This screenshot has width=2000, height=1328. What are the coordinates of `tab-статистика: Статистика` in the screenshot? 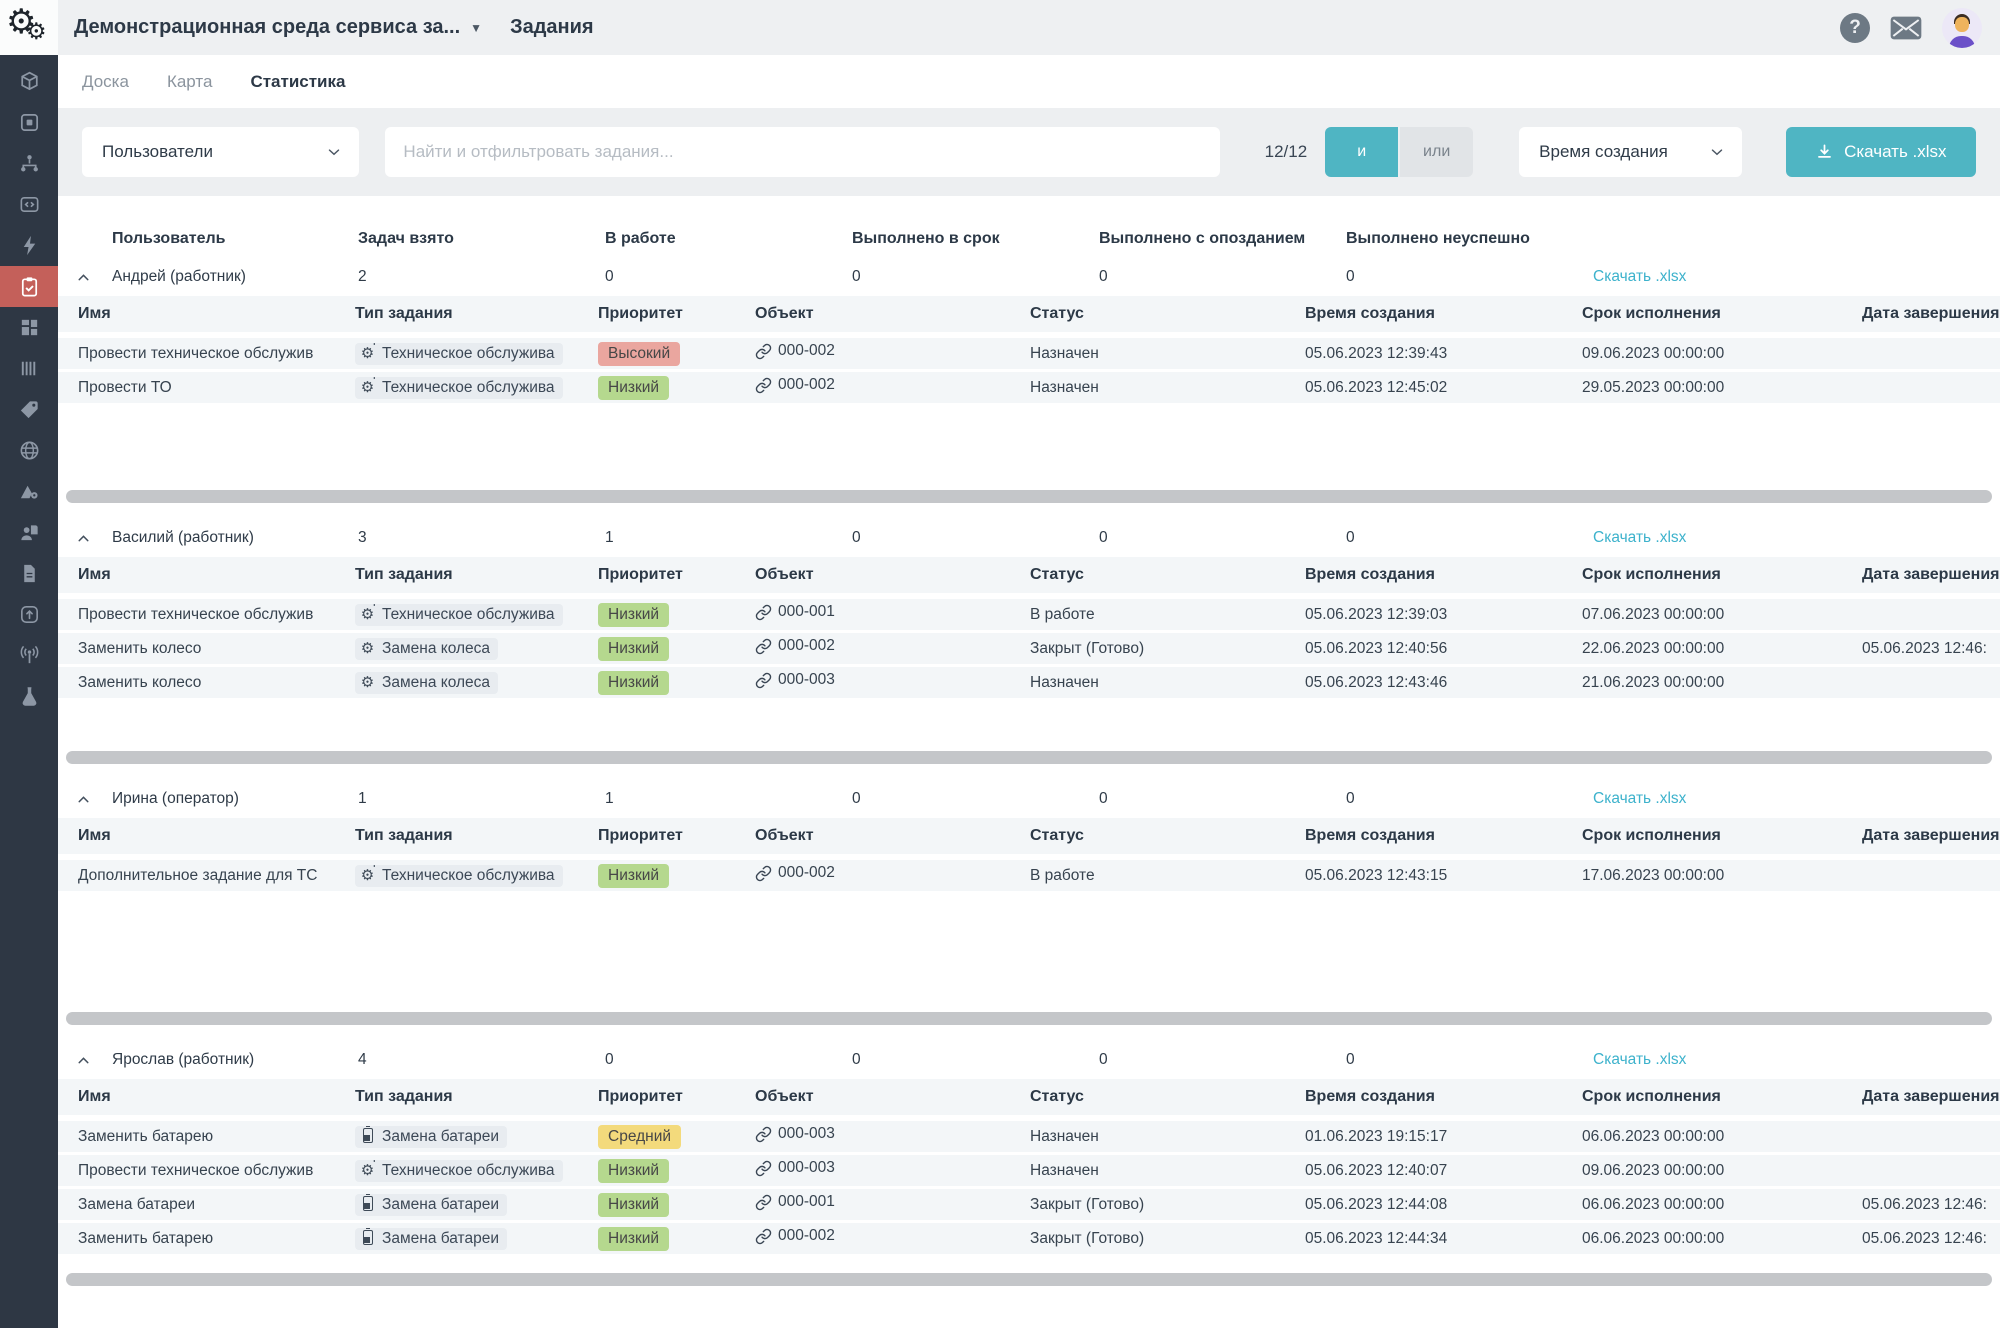 It's located at (298, 81).